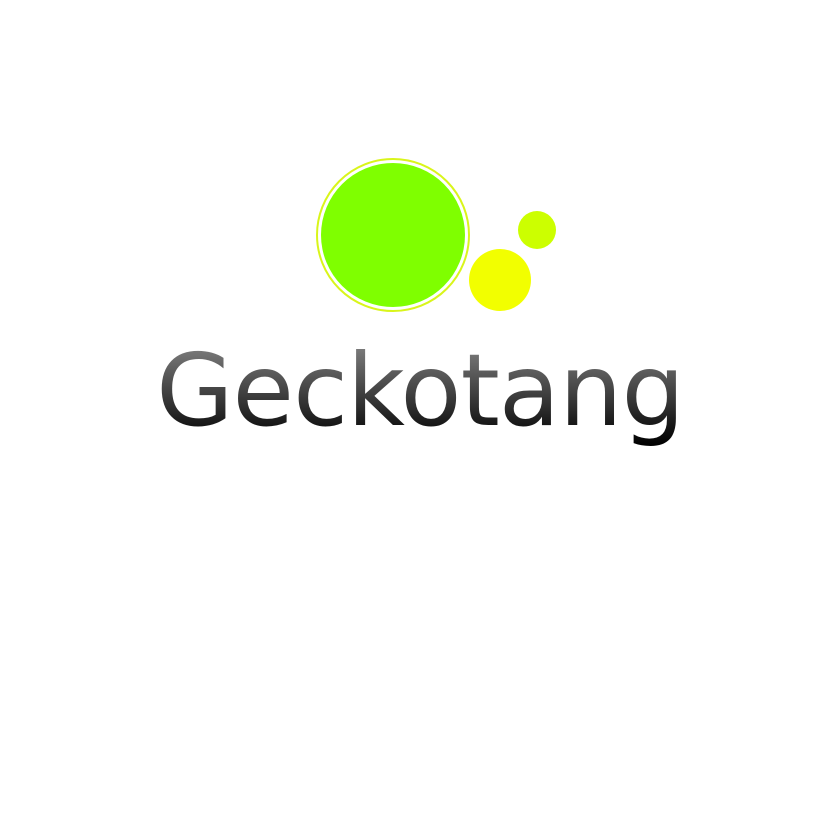 This screenshot has height=840, width=840. Describe the element at coordinates (420, 391) in the screenshot. I see `logo-wordmark: Geckotang` at that location.